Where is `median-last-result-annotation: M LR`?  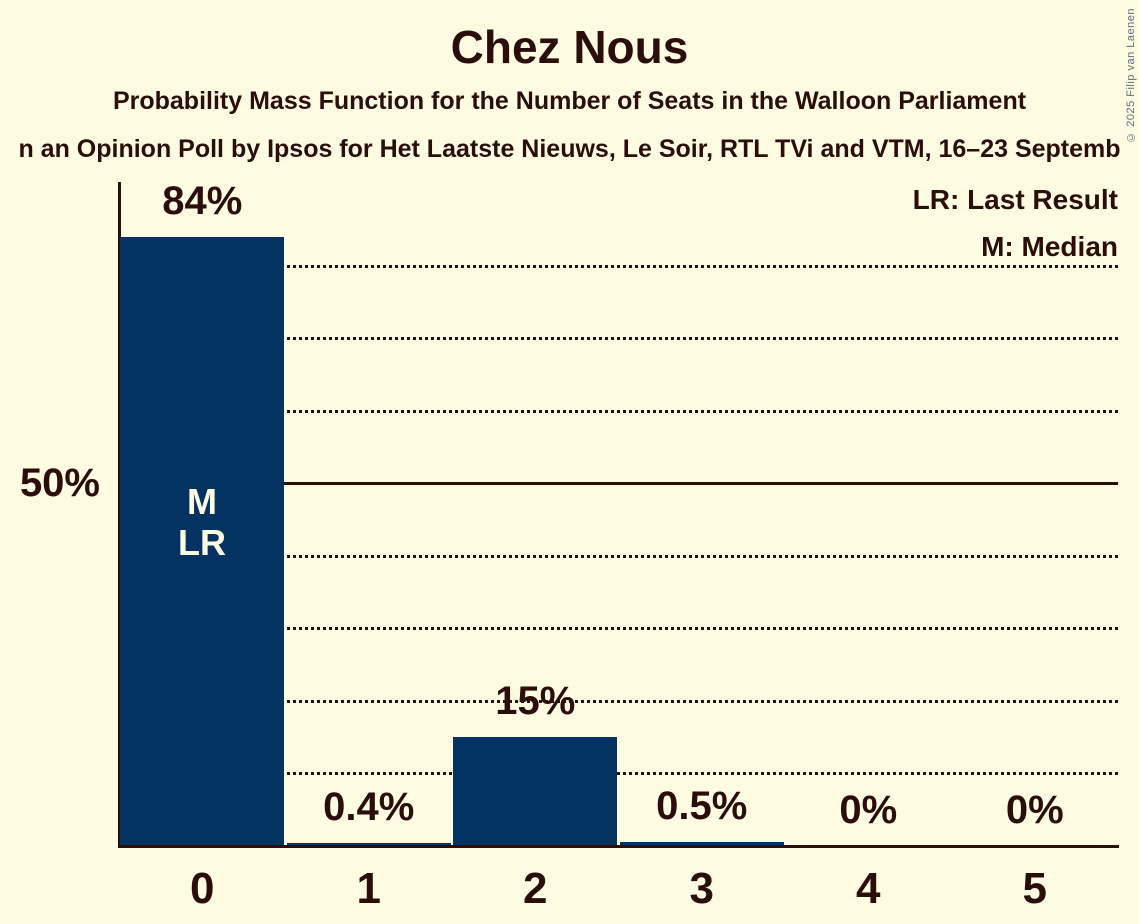
median-last-result-annotation: M LR is located at coordinates (202, 522).